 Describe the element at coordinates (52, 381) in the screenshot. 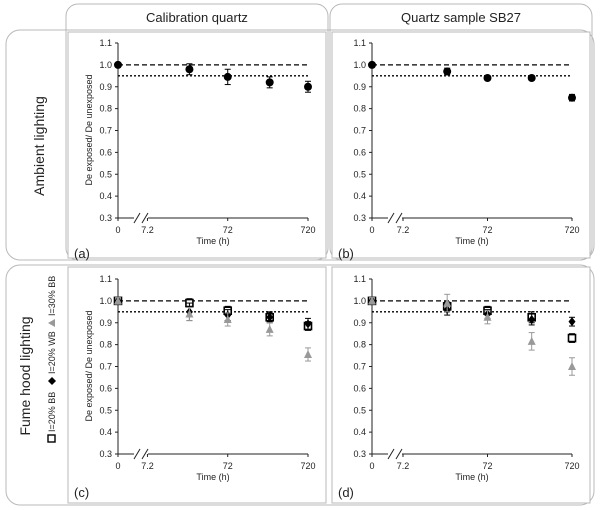

I see `legend-diamond-marker` at that location.